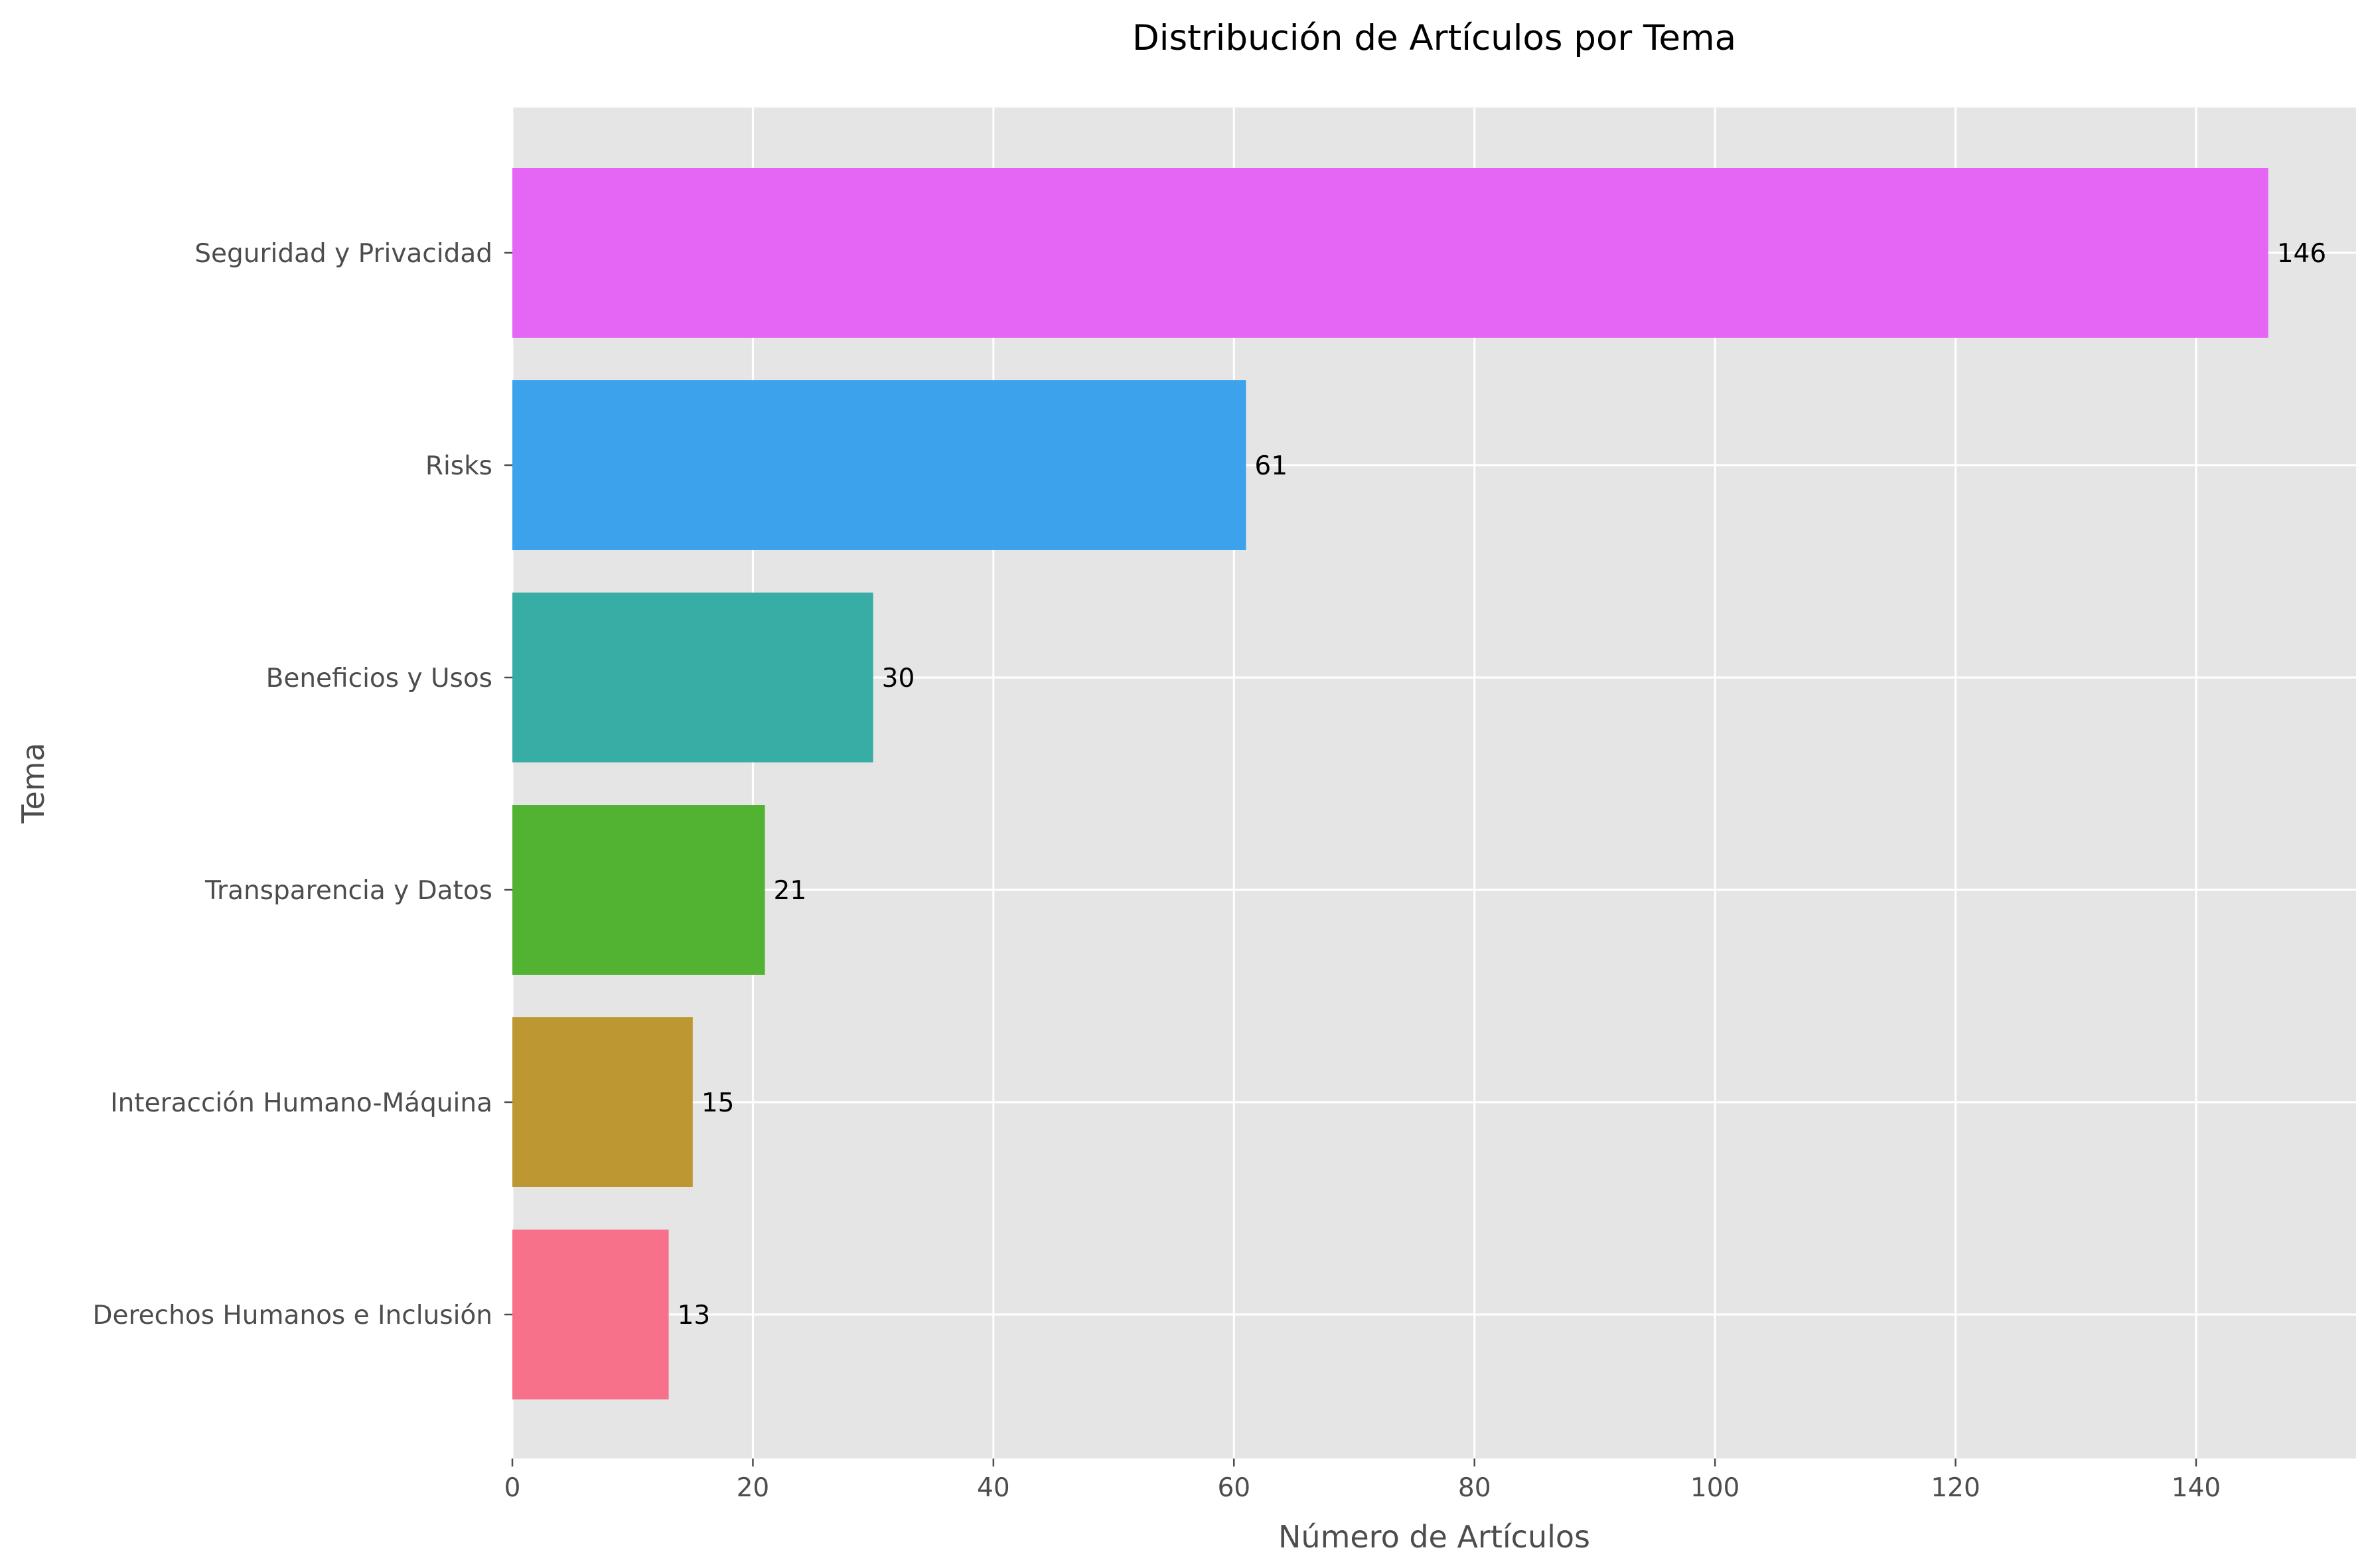 The image size is (2366, 1568). Describe the element at coordinates (2196, 1488) in the screenshot. I see `x-tick-label: 140` at that location.